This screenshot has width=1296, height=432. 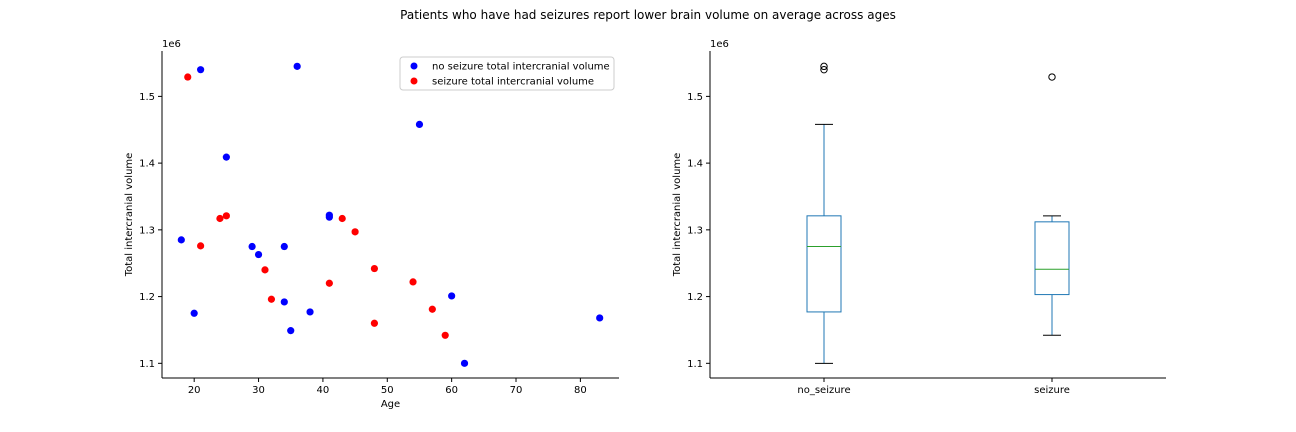 What do you see at coordinates (258, 390) in the screenshot?
I see `scatter-x-tick-label: 30` at bounding box center [258, 390].